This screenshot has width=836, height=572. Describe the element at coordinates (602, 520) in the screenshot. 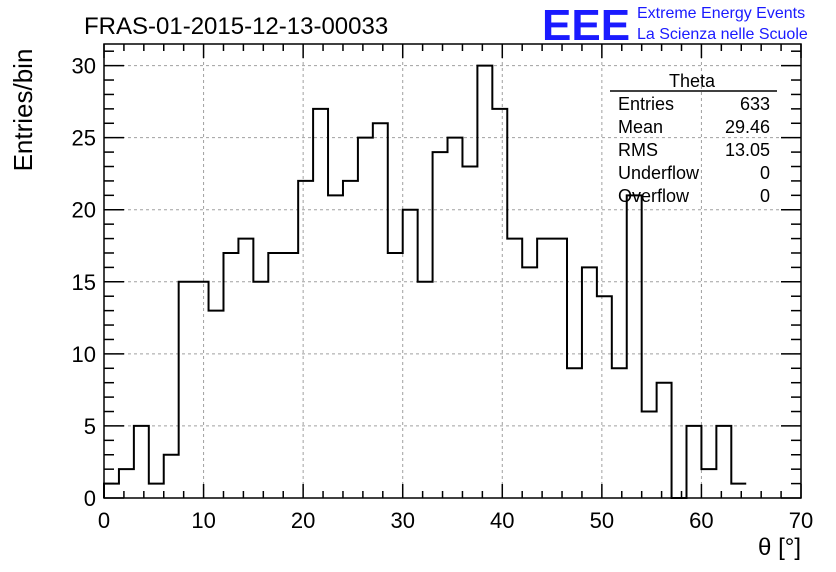

I see `x-tick-label: 50` at that location.